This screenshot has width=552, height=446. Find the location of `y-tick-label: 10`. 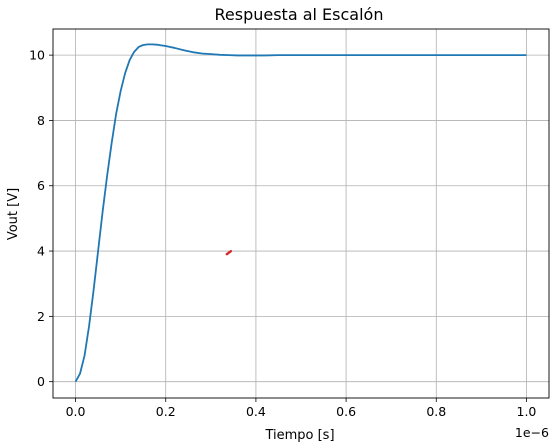

y-tick-label: 10 is located at coordinates (37, 55).